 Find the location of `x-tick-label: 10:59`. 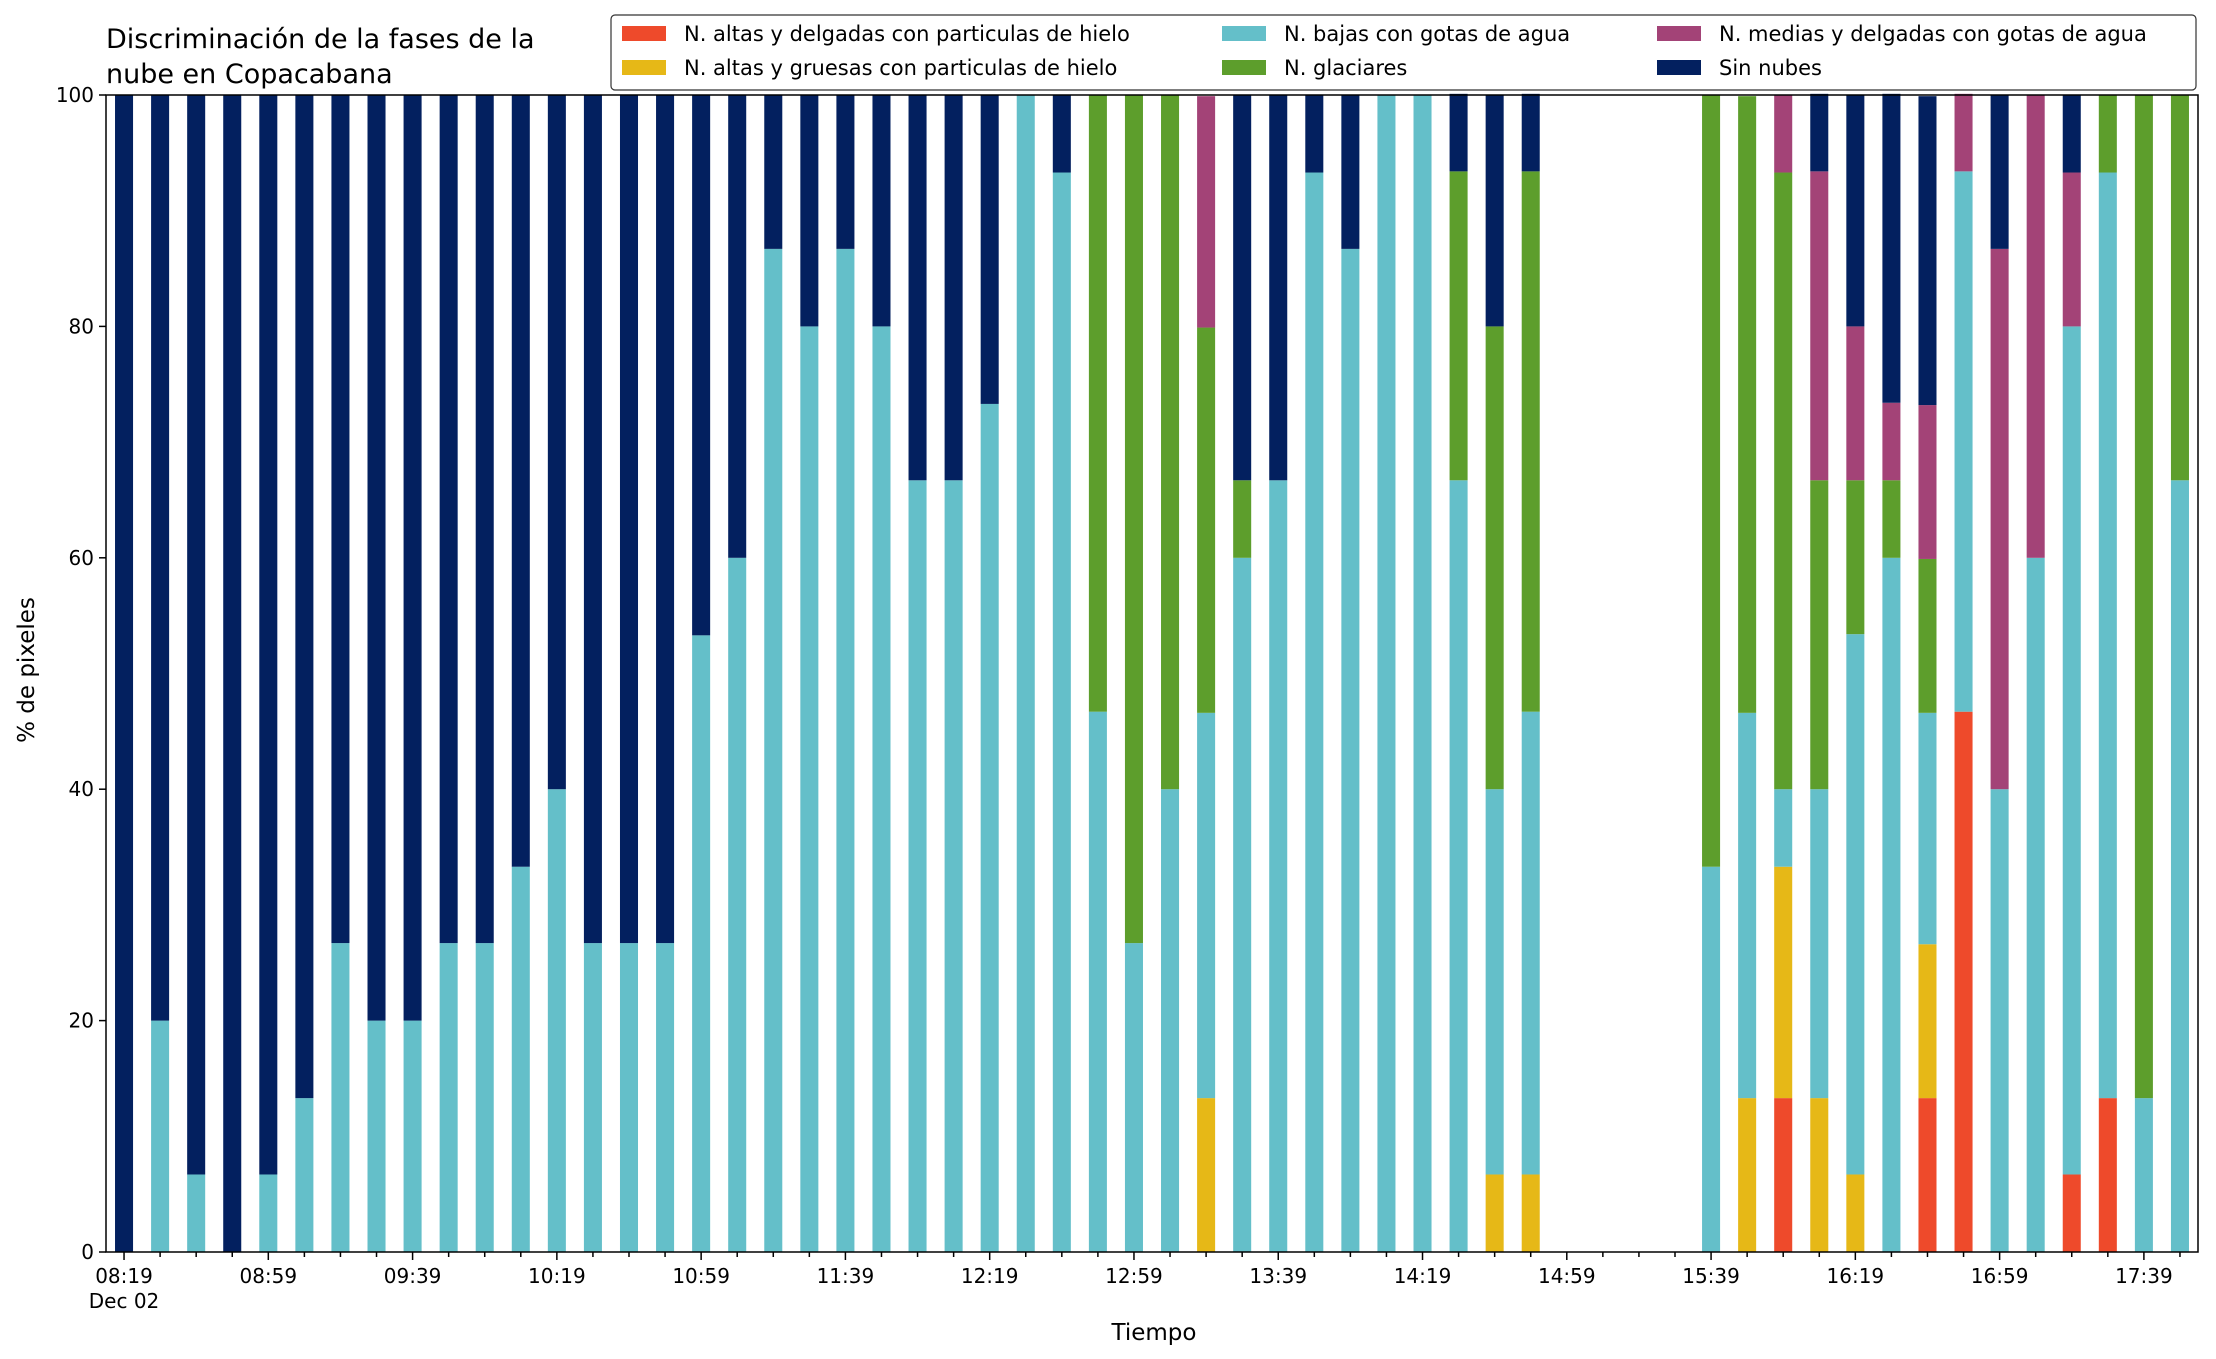

x-tick-label: 10:59 is located at coordinates (701, 1276).